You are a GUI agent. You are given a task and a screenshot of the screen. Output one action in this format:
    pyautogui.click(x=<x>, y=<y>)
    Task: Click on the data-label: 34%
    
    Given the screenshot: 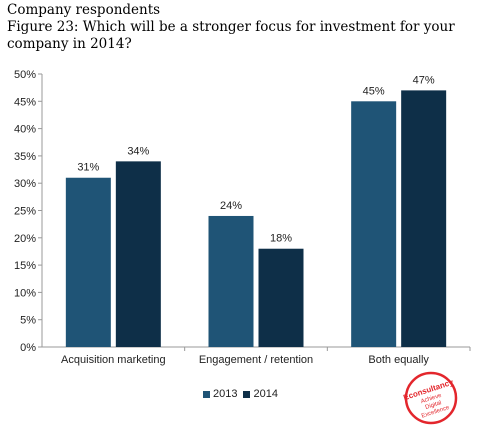 What is the action you would take?
    pyautogui.click(x=138, y=151)
    